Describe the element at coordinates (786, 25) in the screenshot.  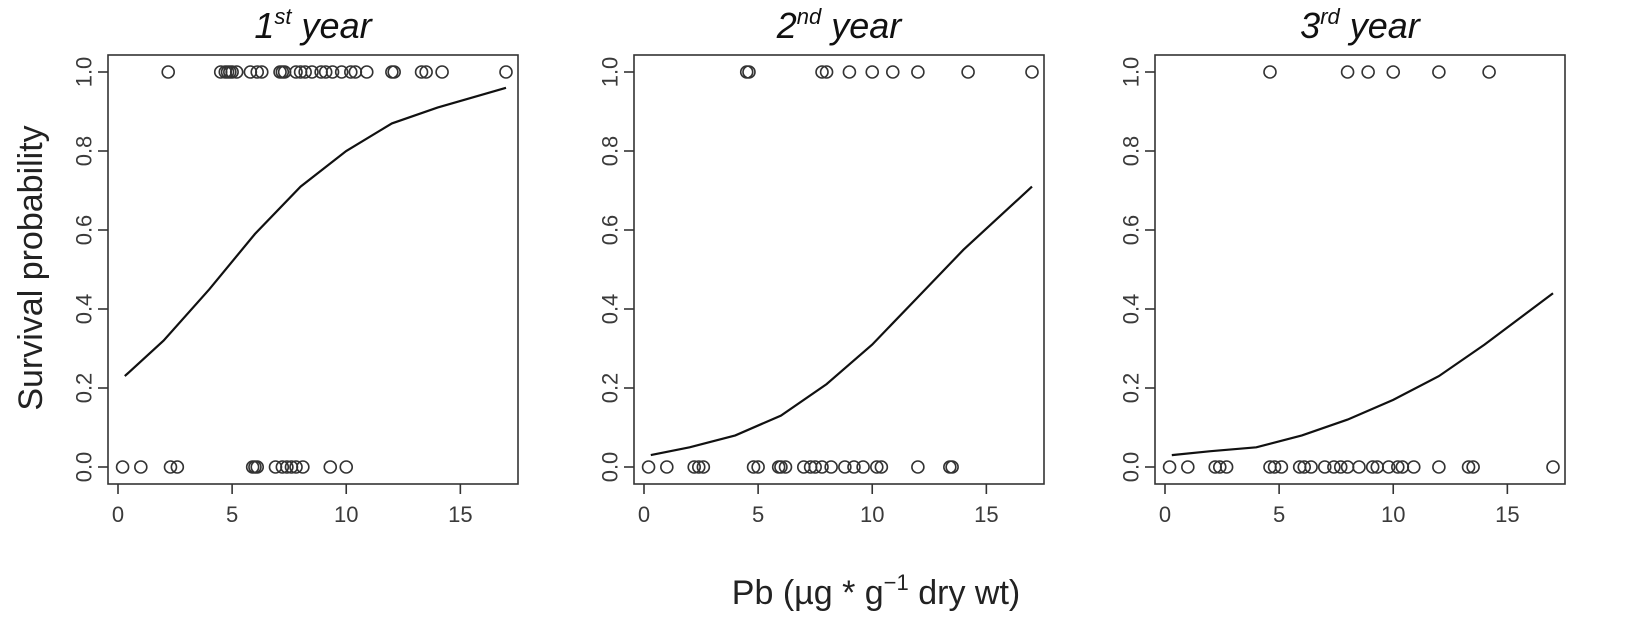
I see `panel-title-number: 2` at that location.